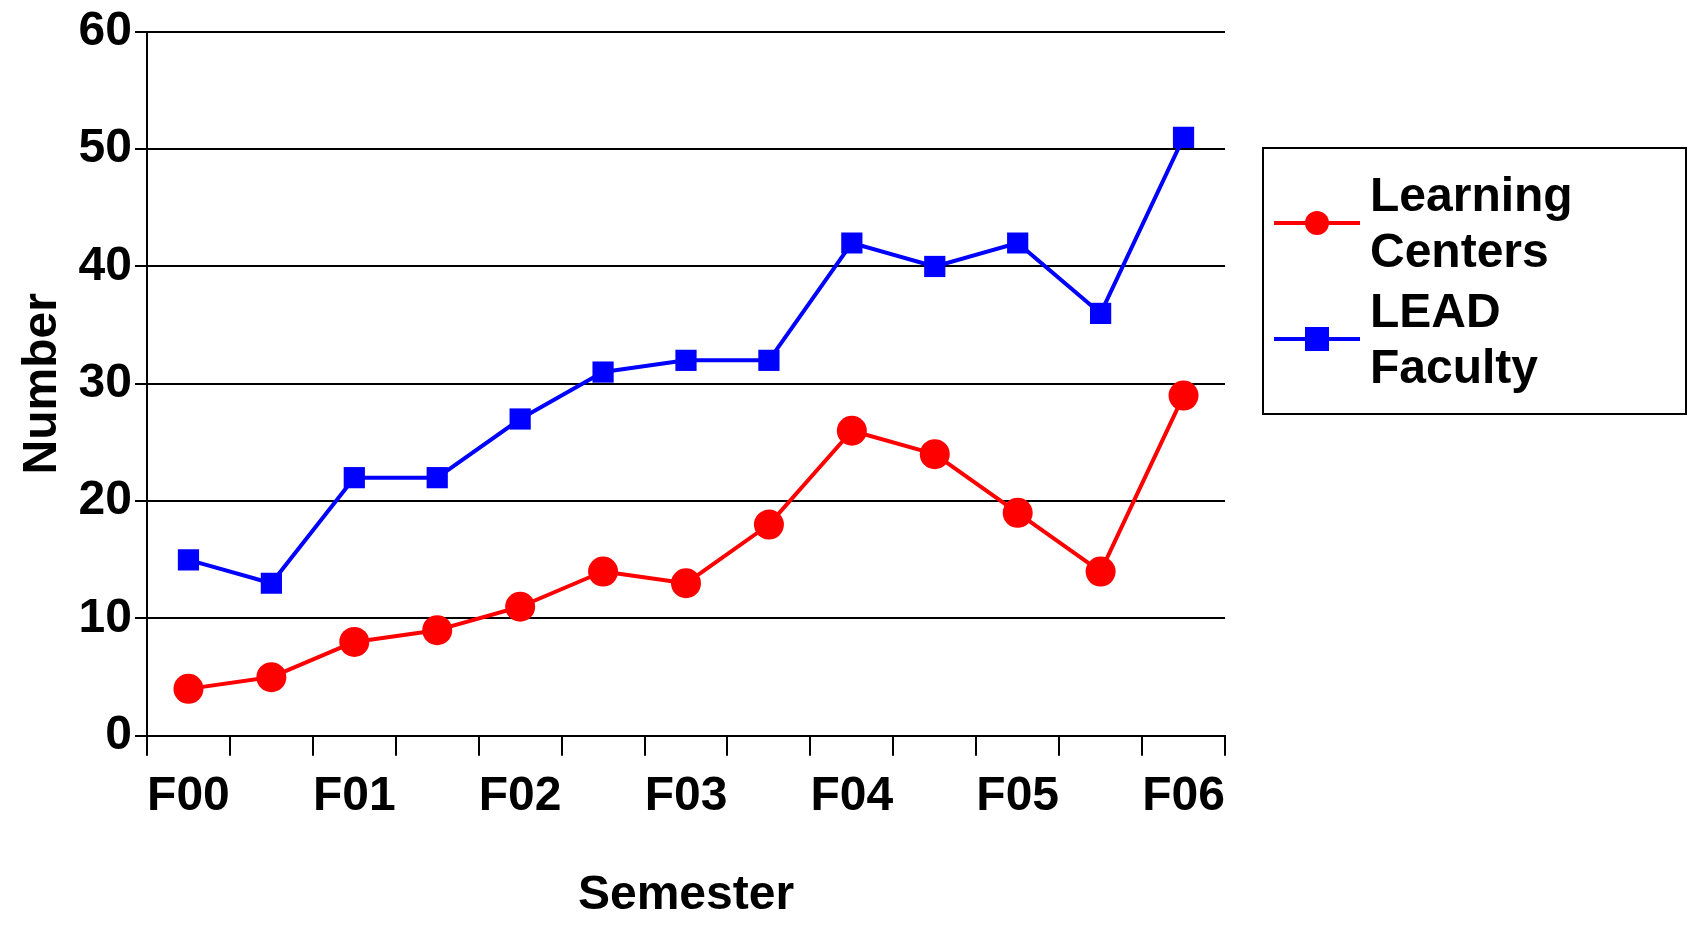 The width and height of the screenshot is (1695, 929). Describe the element at coordinates (118, 733) in the screenshot. I see `y-tick-label: 0` at that location.